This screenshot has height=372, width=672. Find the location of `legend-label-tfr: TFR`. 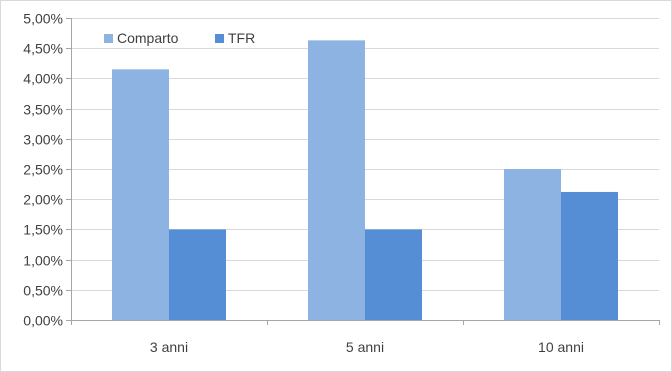

legend-label-tfr: TFR is located at coordinates (241, 38).